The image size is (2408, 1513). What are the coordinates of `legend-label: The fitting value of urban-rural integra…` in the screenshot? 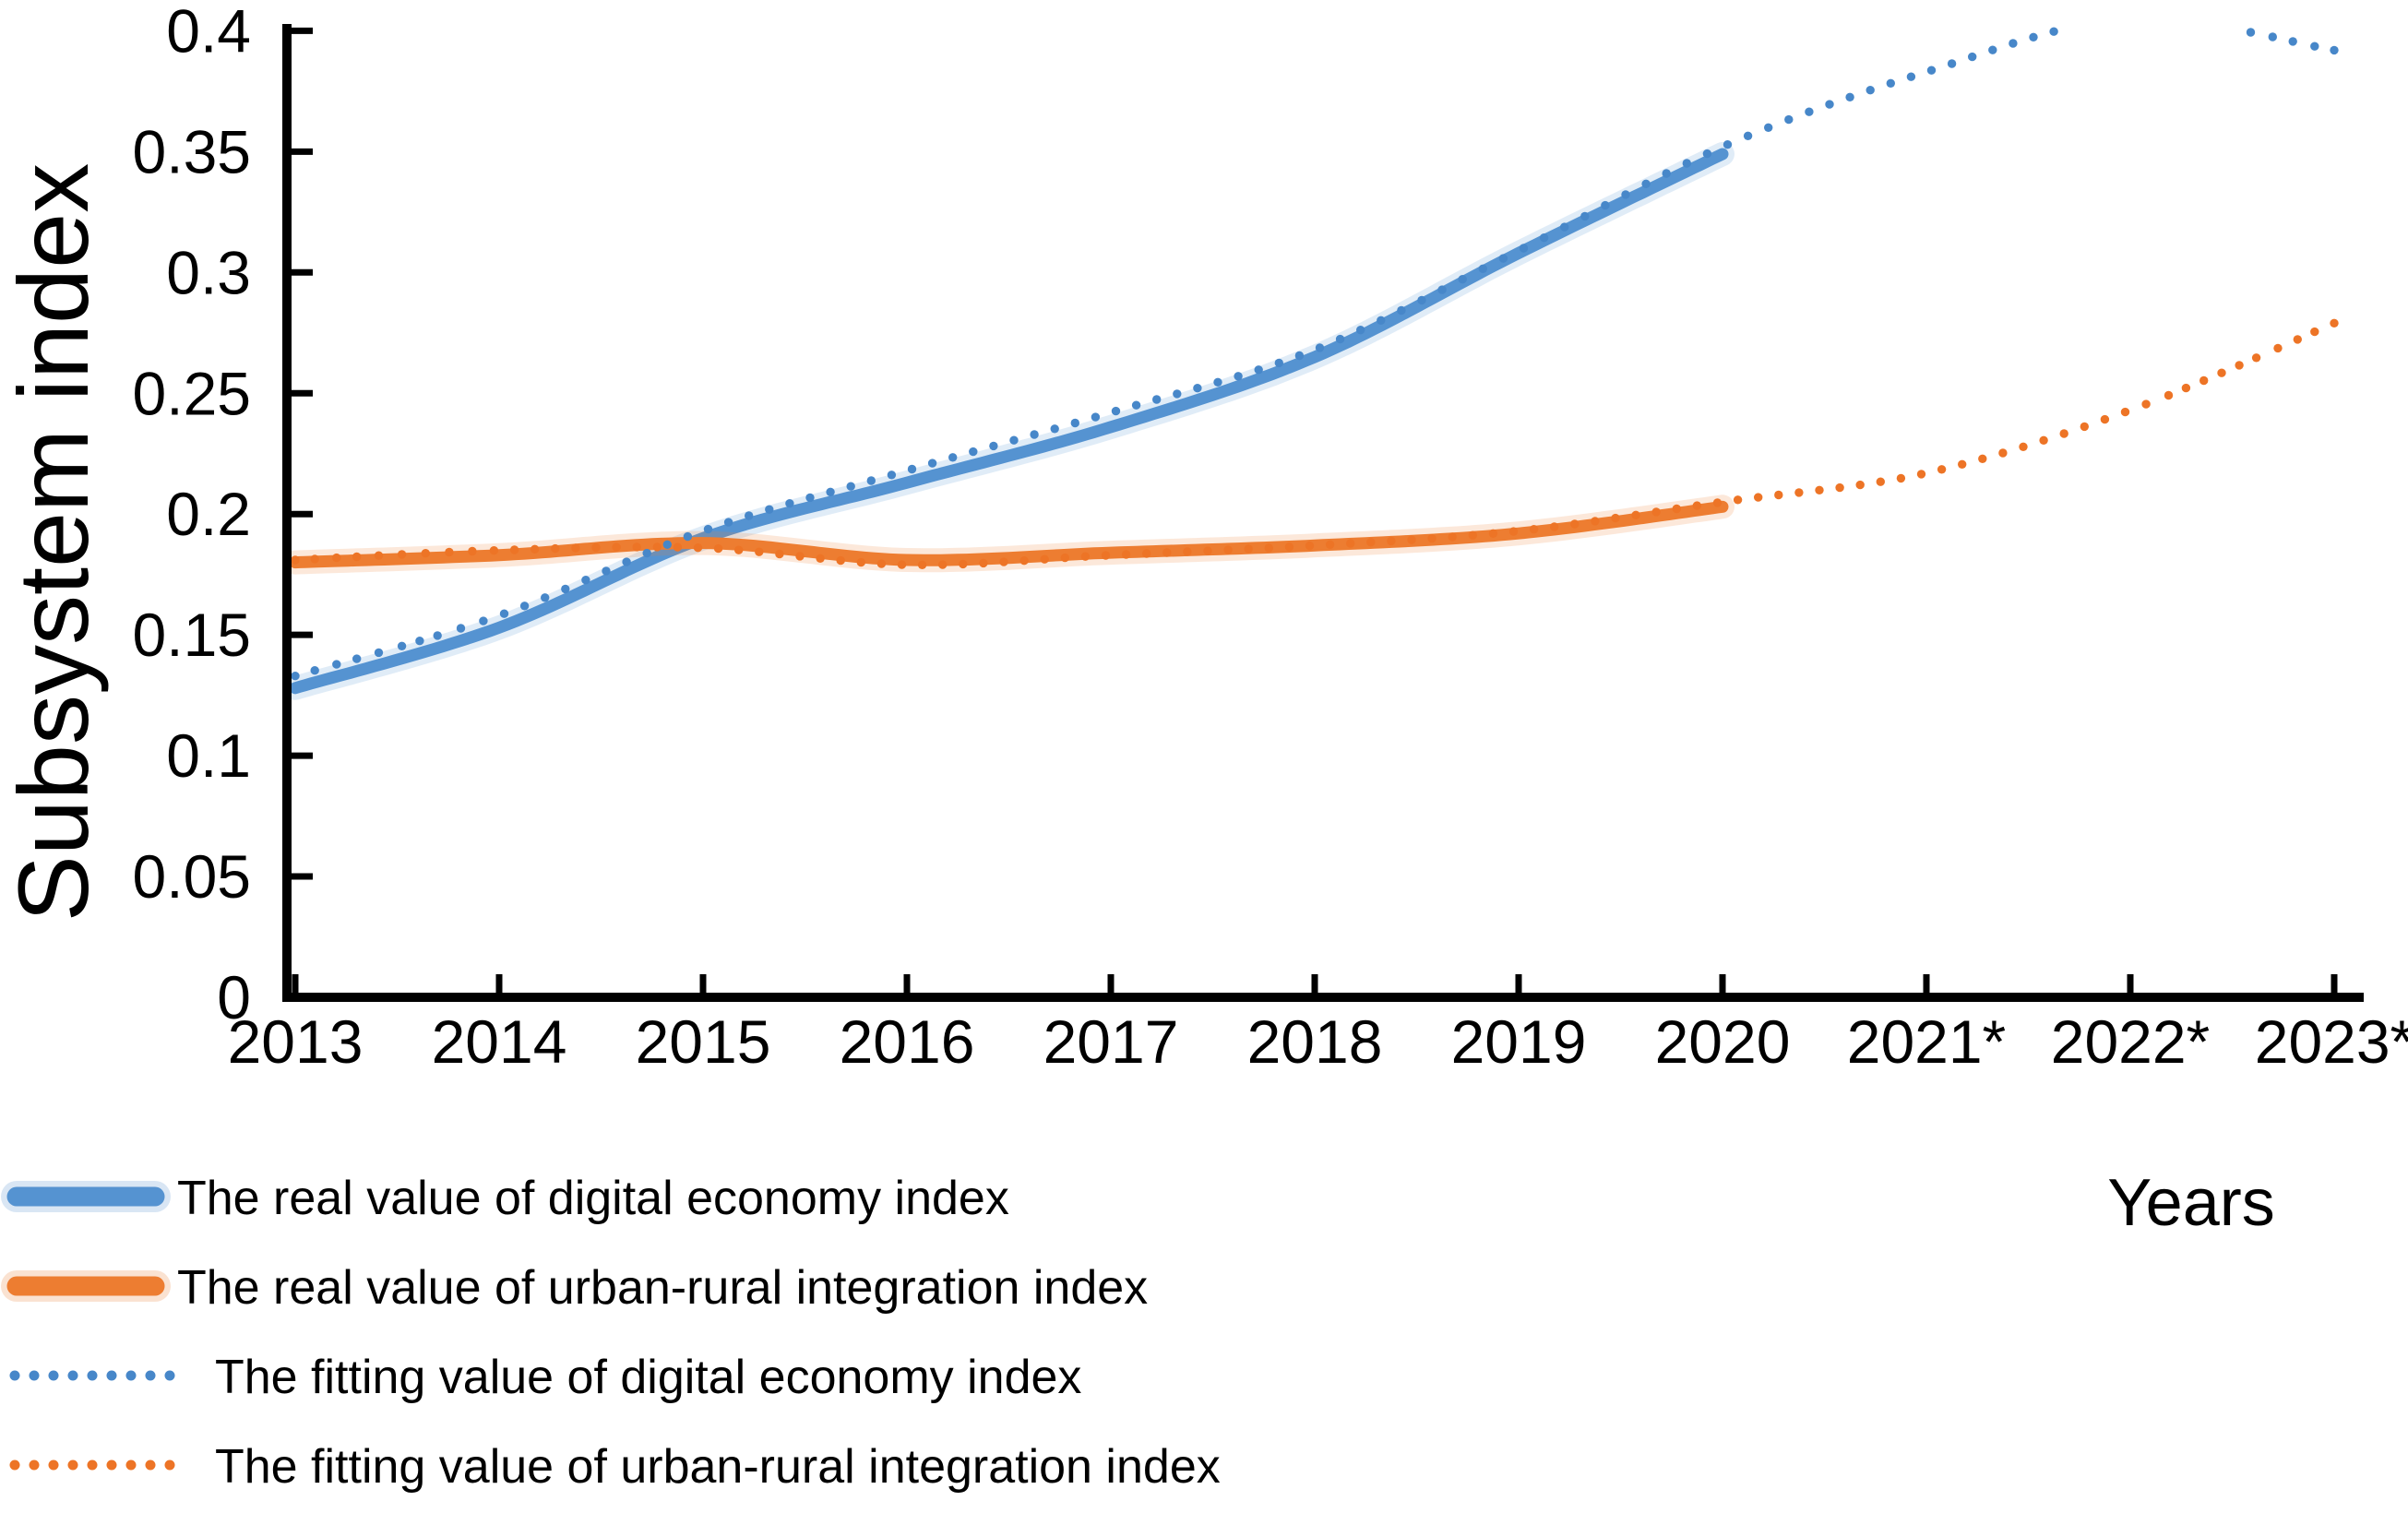 It's located at (718, 1467).